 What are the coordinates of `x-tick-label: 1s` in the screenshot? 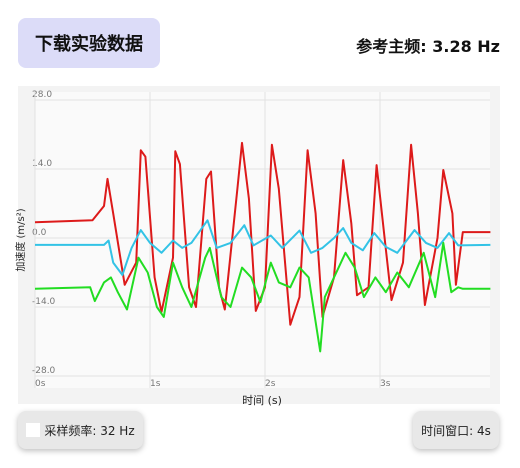 It's located at (155, 384).